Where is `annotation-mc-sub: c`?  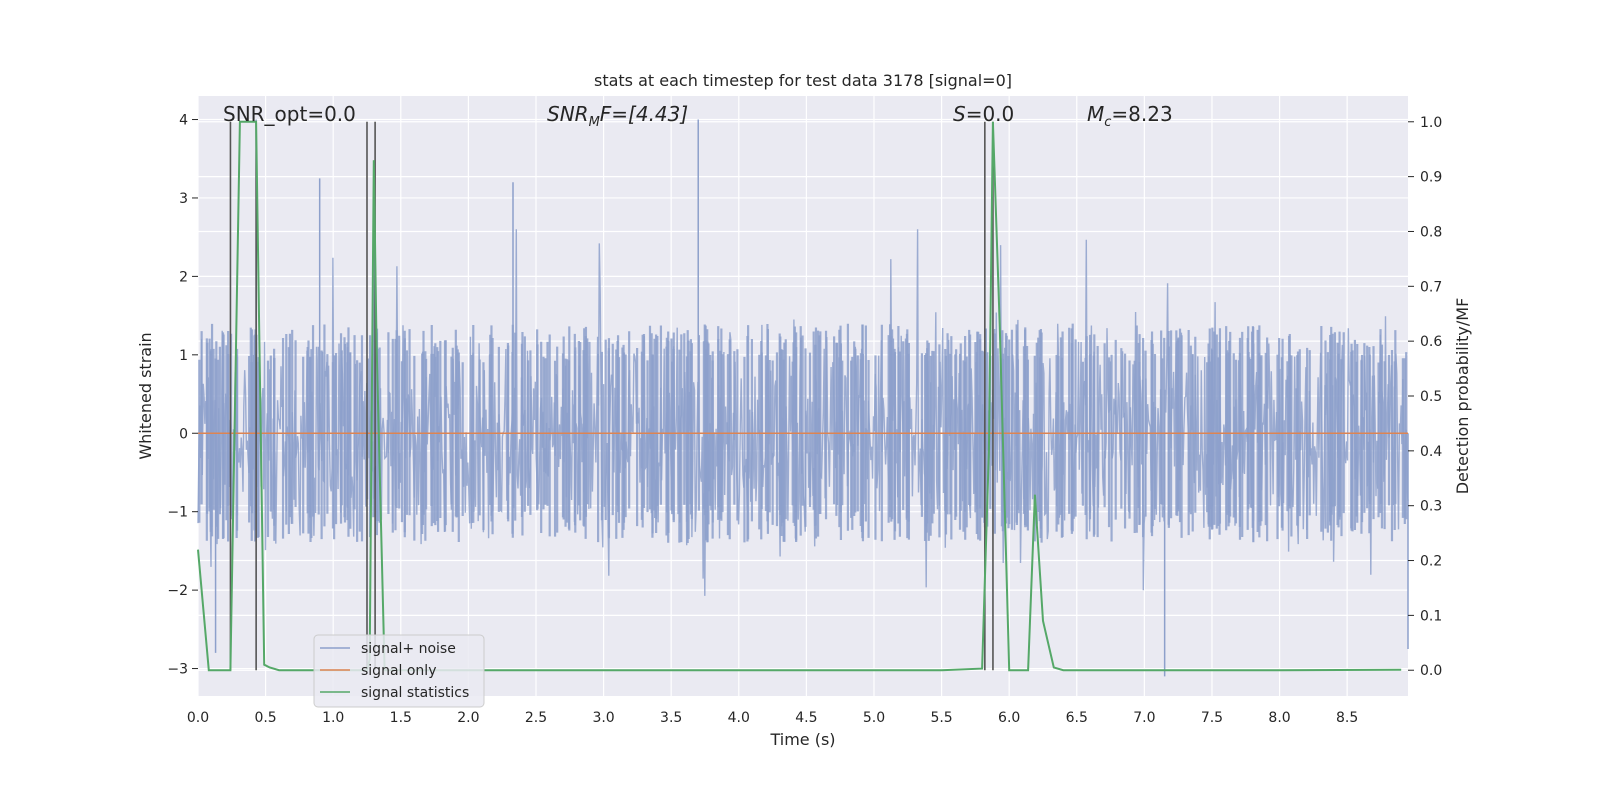
annotation-mc-sub: c is located at coordinates (1107, 122).